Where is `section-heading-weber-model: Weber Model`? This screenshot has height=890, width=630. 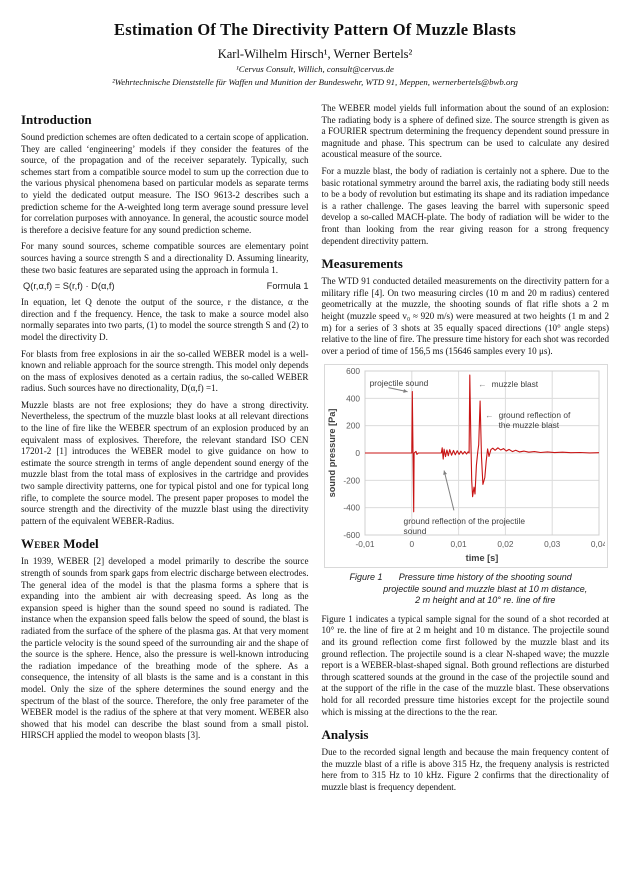 section-heading-weber-model: Weber Model is located at coordinates (165, 544).